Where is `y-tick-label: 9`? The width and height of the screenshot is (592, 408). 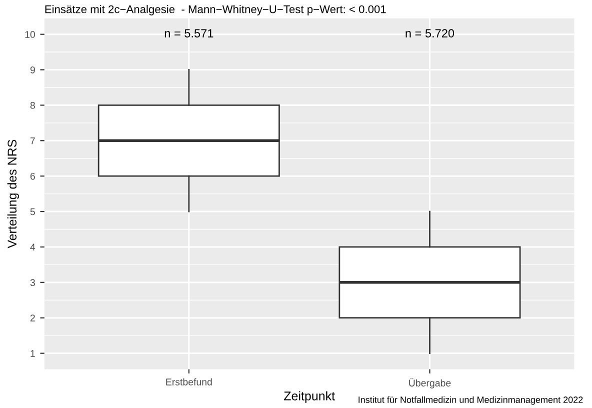
y-tick-label: 9 is located at coordinates (32, 70).